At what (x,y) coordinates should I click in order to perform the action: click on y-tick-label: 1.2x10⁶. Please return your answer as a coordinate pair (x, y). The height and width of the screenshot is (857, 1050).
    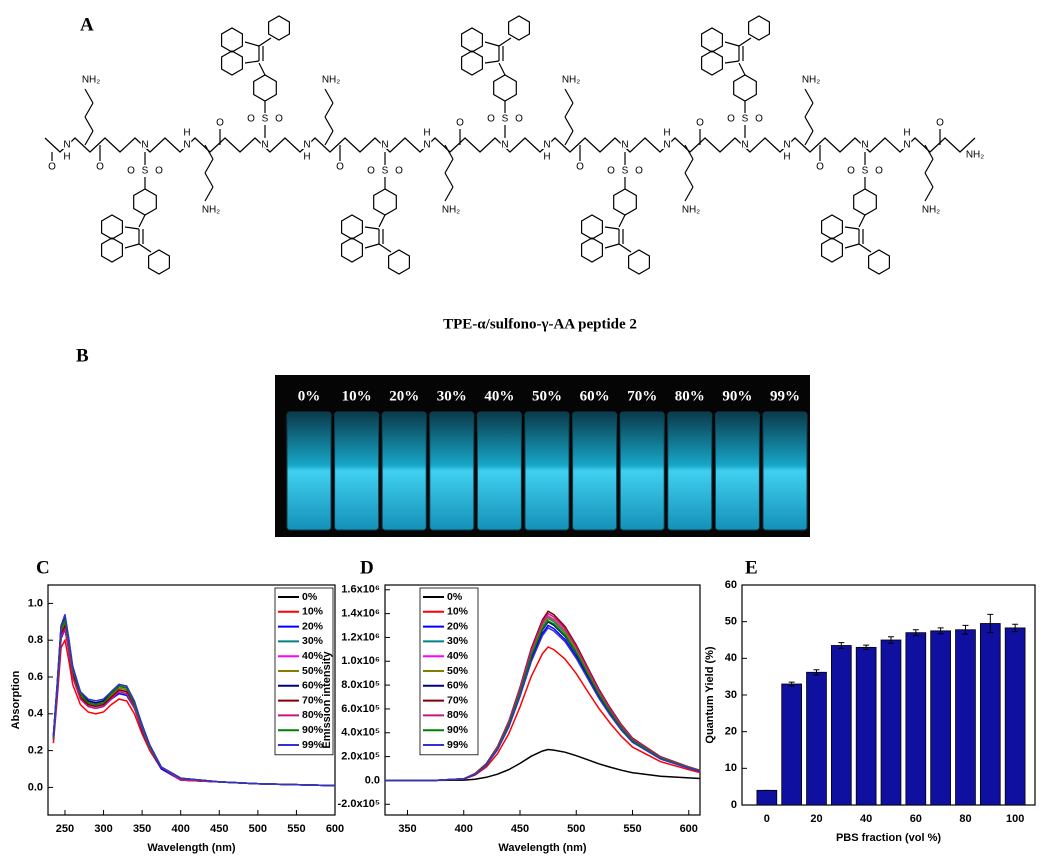
    Looking at the image, I should click on (360, 637).